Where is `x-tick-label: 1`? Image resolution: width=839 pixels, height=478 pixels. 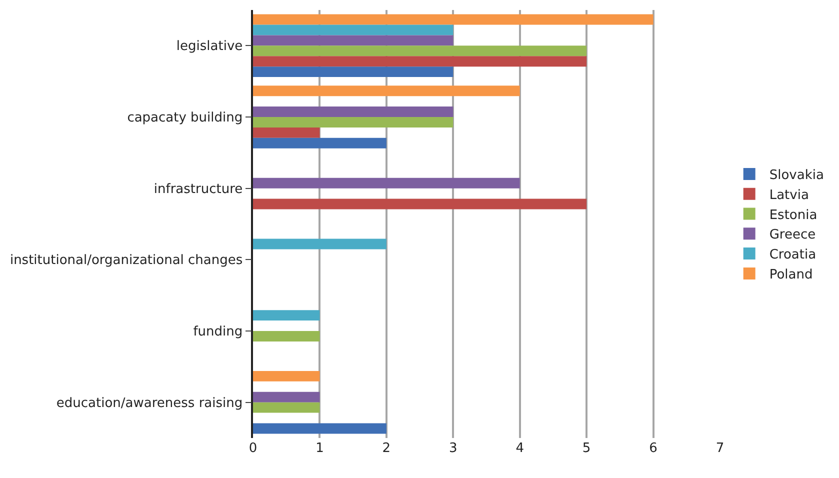
x-tick-label: 1 is located at coordinates (320, 448).